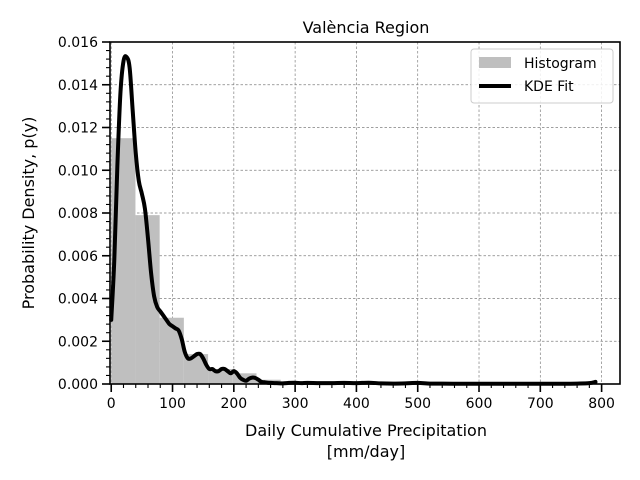  Describe the element at coordinates (366, 451) in the screenshot. I see `x-axis-label-line2: [mm/day]` at that location.